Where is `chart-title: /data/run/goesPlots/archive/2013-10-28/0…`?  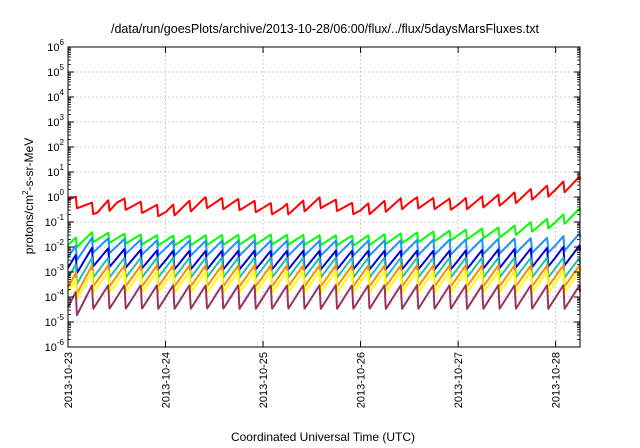 chart-title: /data/run/goesPlots/archive/2013-10-28/0… is located at coordinates (325, 29).